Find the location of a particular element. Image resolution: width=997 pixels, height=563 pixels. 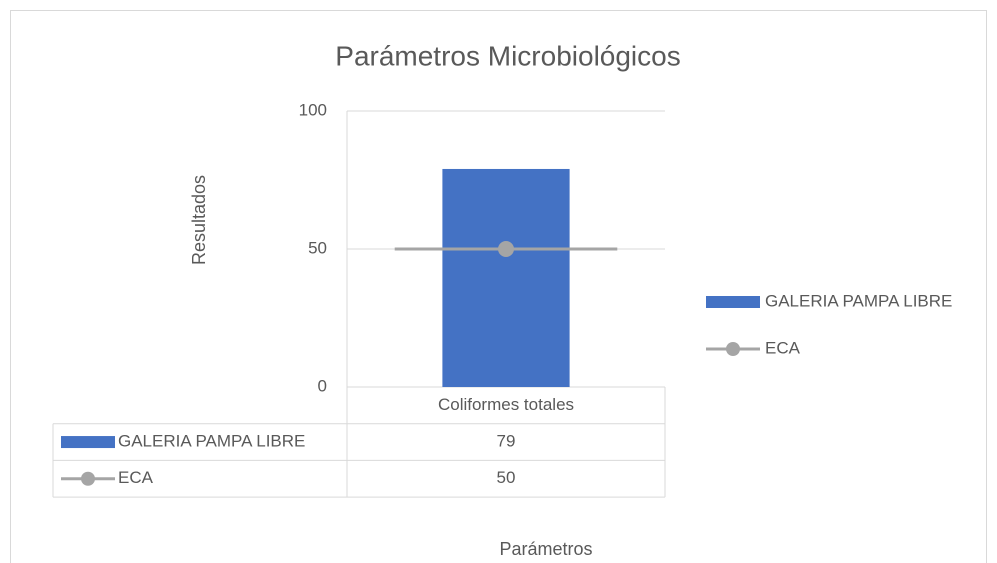

y-tick-label: 50 is located at coordinates (317, 247).